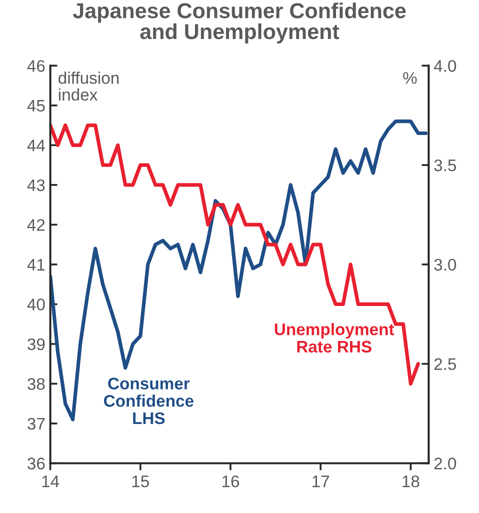 This screenshot has width=479, height=513. I want to click on y-axis-title: diffusion index, so click(88, 86).